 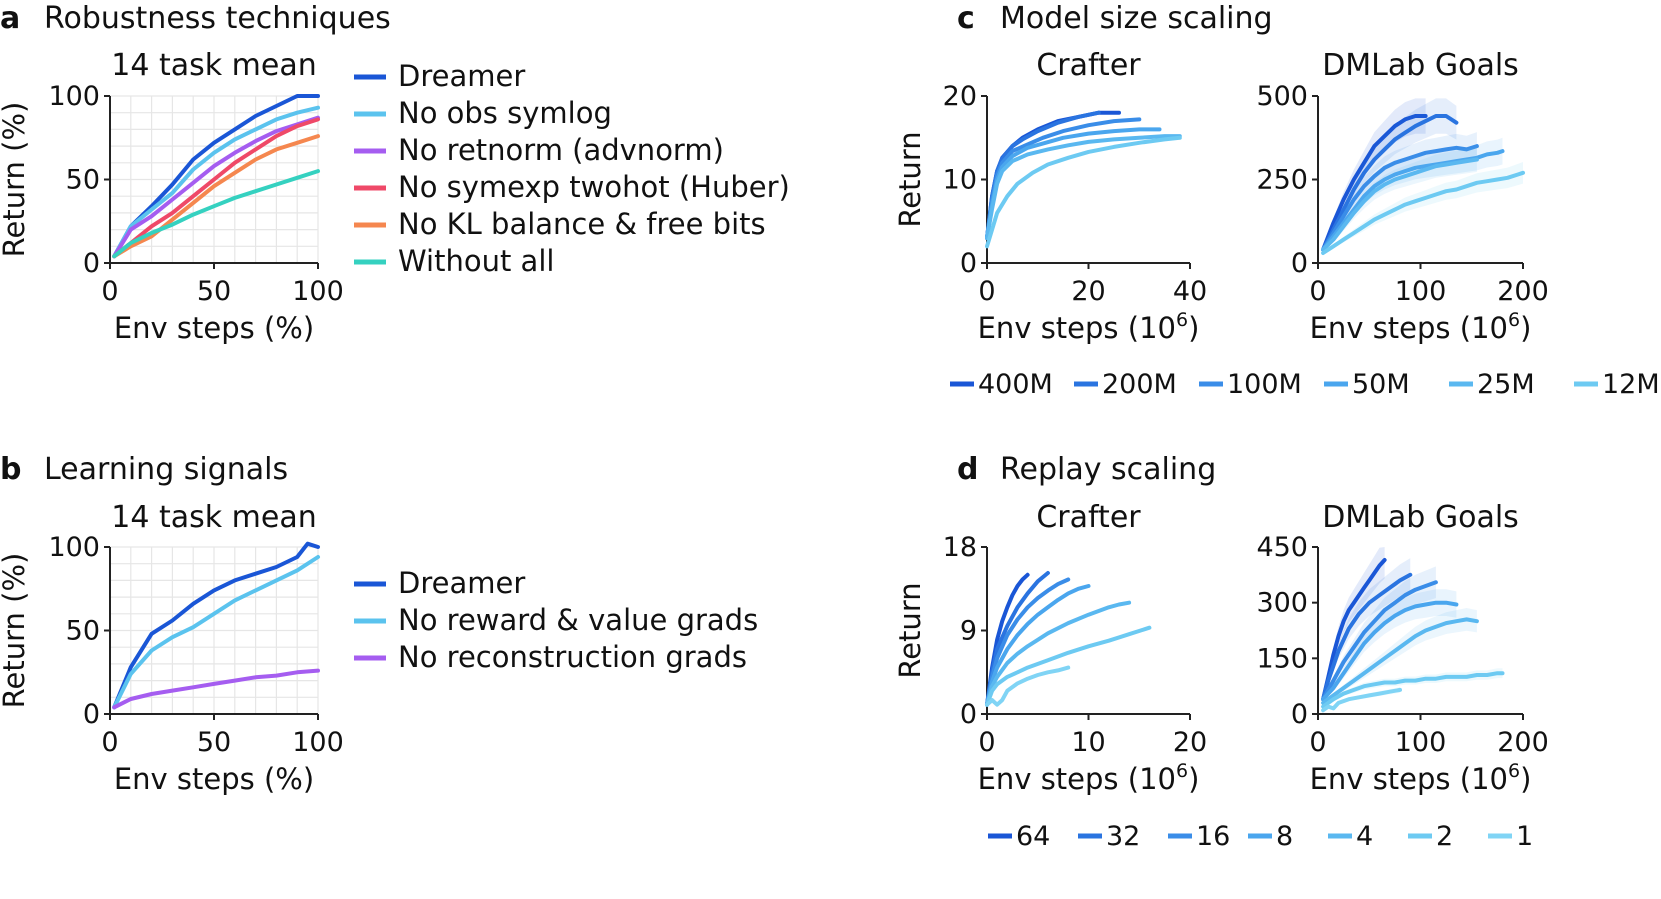 I want to click on y-axis-label: Return (%), so click(x=15, y=180).